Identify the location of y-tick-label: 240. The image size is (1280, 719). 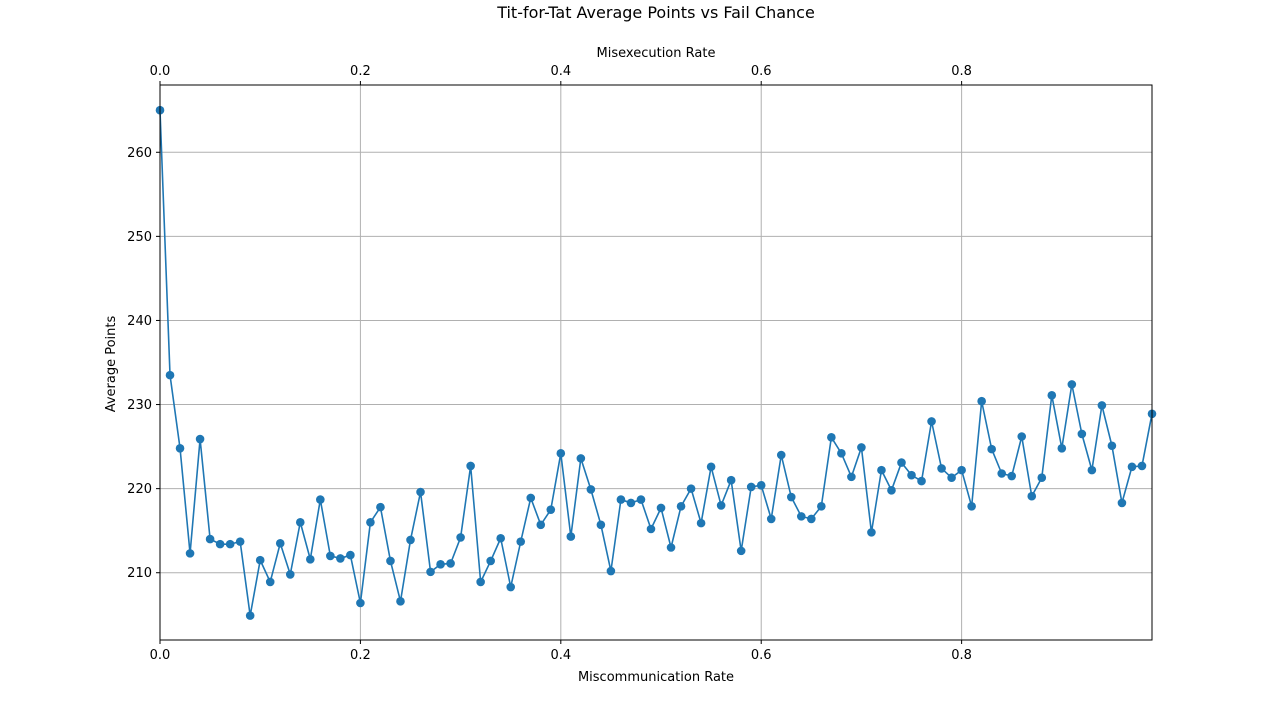
(139, 321).